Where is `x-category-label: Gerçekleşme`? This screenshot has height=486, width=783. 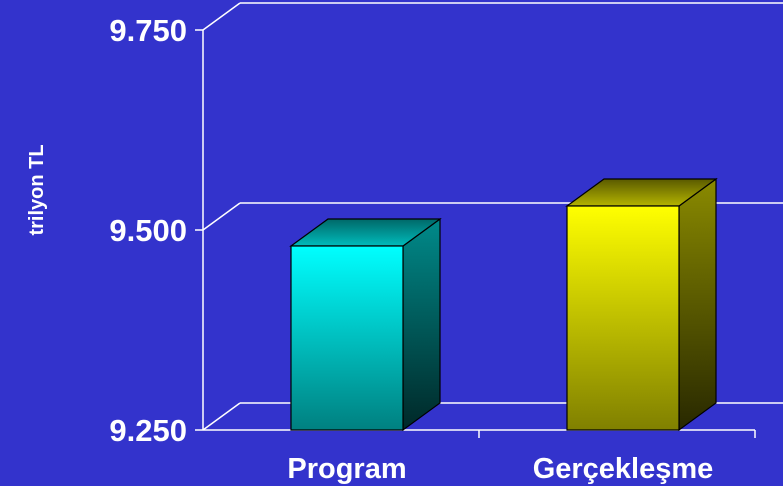 x-category-label: Gerçekleşme is located at coordinates (623, 469).